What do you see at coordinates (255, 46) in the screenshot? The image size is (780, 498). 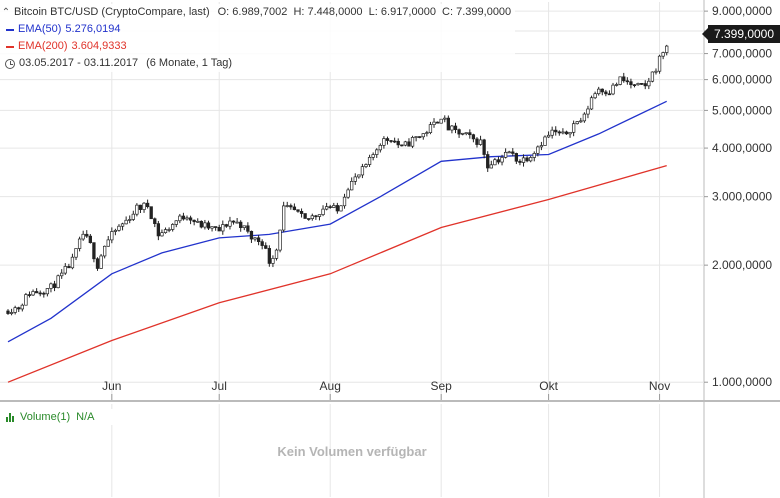 I see `legend-ema200: EMA(200) 3.604,9333` at bounding box center [255, 46].